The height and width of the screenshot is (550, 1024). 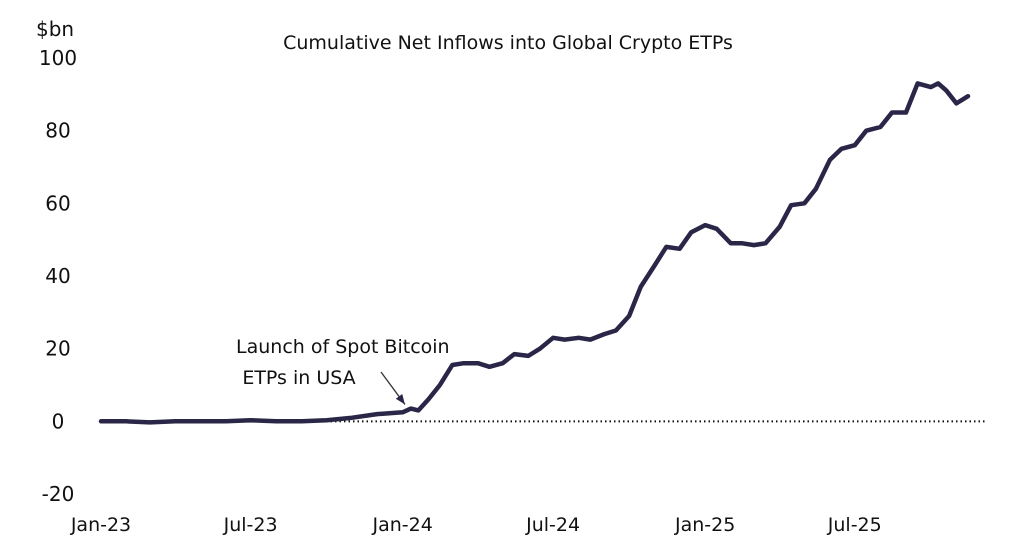 What do you see at coordinates (343, 347) in the screenshot?
I see `annotation-text: Launch of Spot Bitcoin` at bounding box center [343, 347].